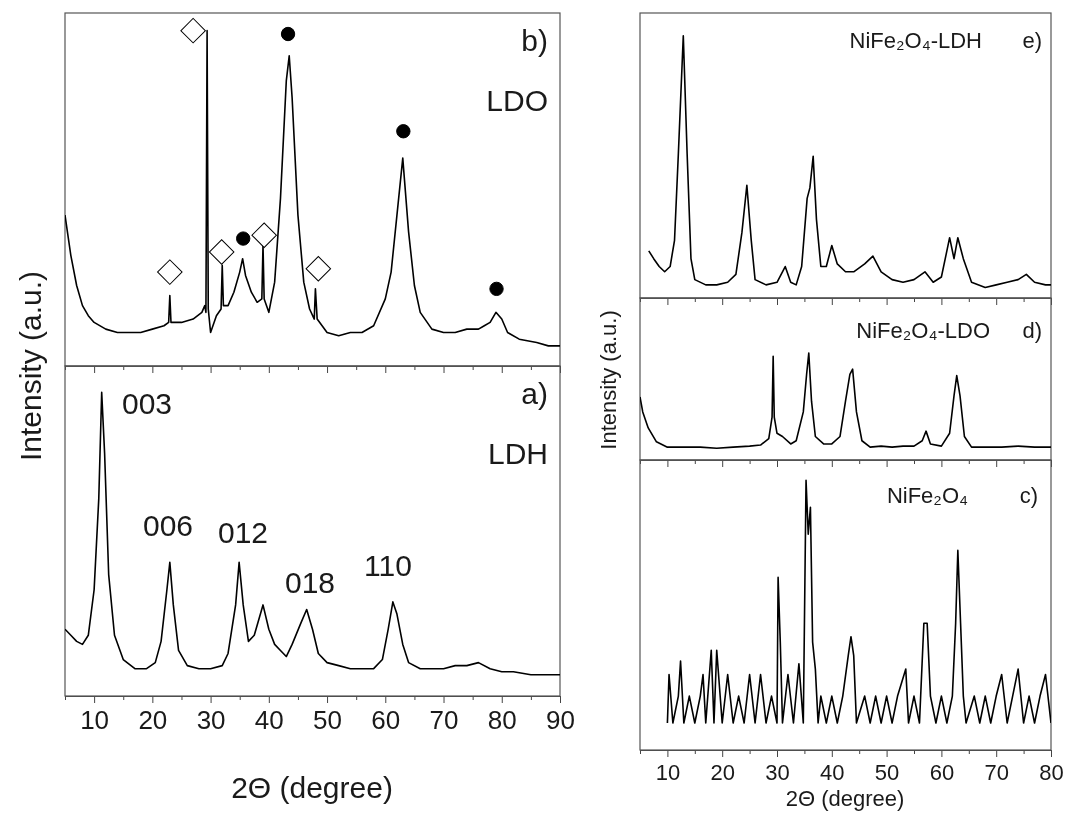 The height and width of the screenshot is (816, 1069). Describe the element at coordinates (560, 720) in the screenshot. I see `x-tick-label: 90` at that location.